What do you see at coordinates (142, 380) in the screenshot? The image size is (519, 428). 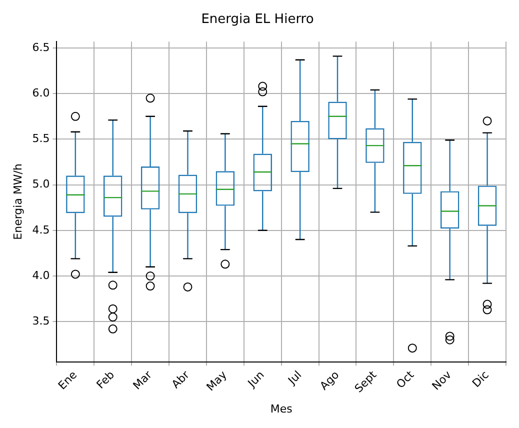 I see `x-tick-label: Mar` at bounding box center [142, 380].